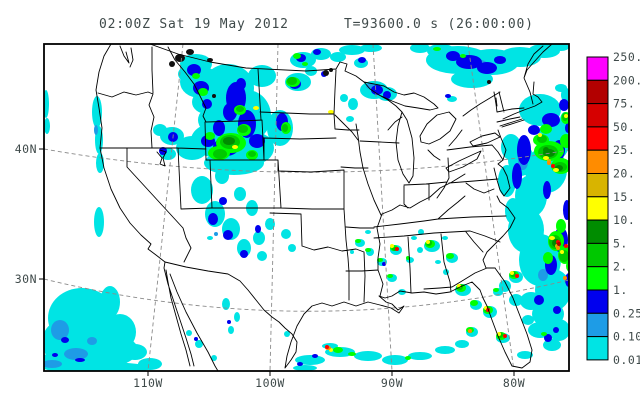 The width and height of the screenshot is (640, 400). Describe the element at coordinates (597, 138) in the screenshot. I see `colorbar-cell-50.` at that location.